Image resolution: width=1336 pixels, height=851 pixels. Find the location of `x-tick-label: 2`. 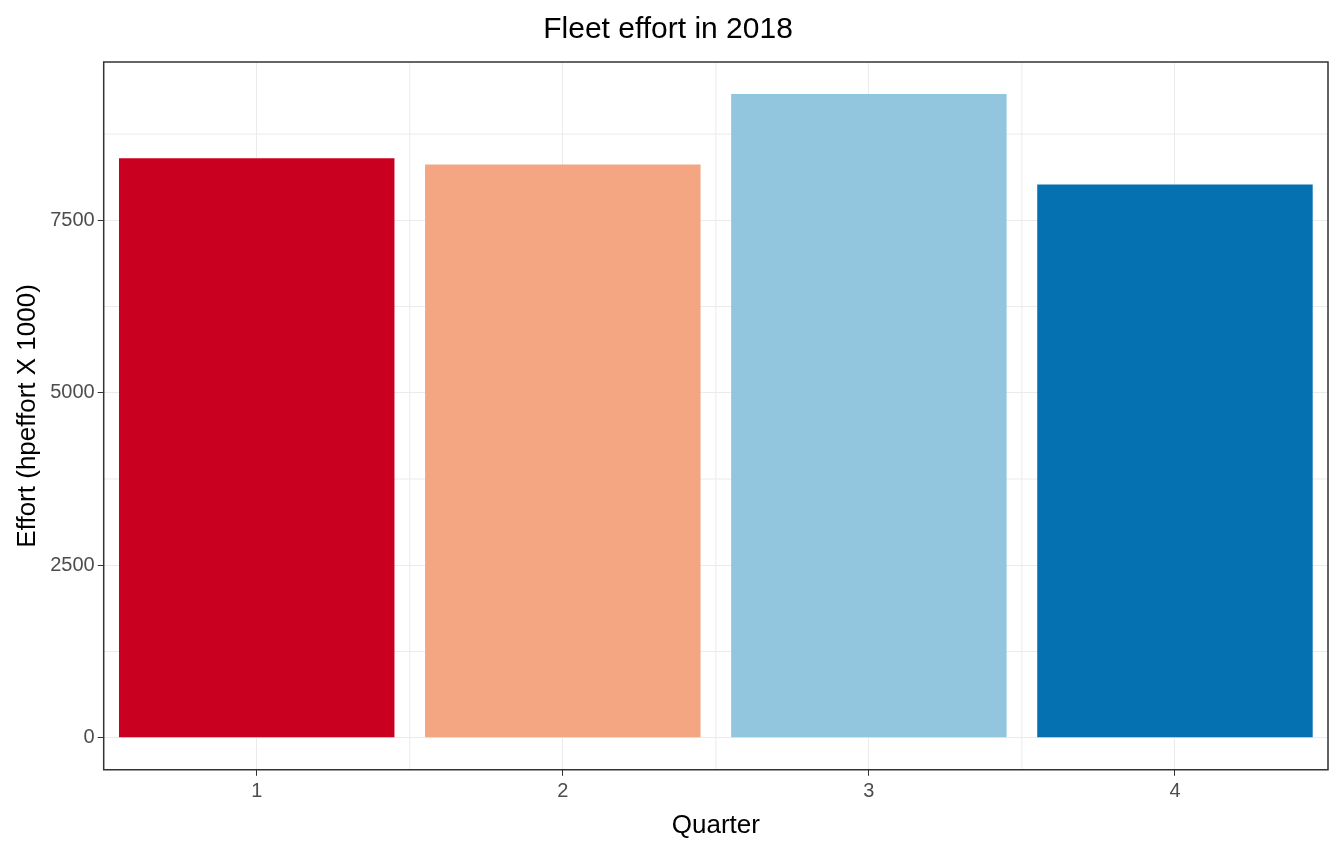

x-tick-label: 2 is located at coordinates (563, 790).